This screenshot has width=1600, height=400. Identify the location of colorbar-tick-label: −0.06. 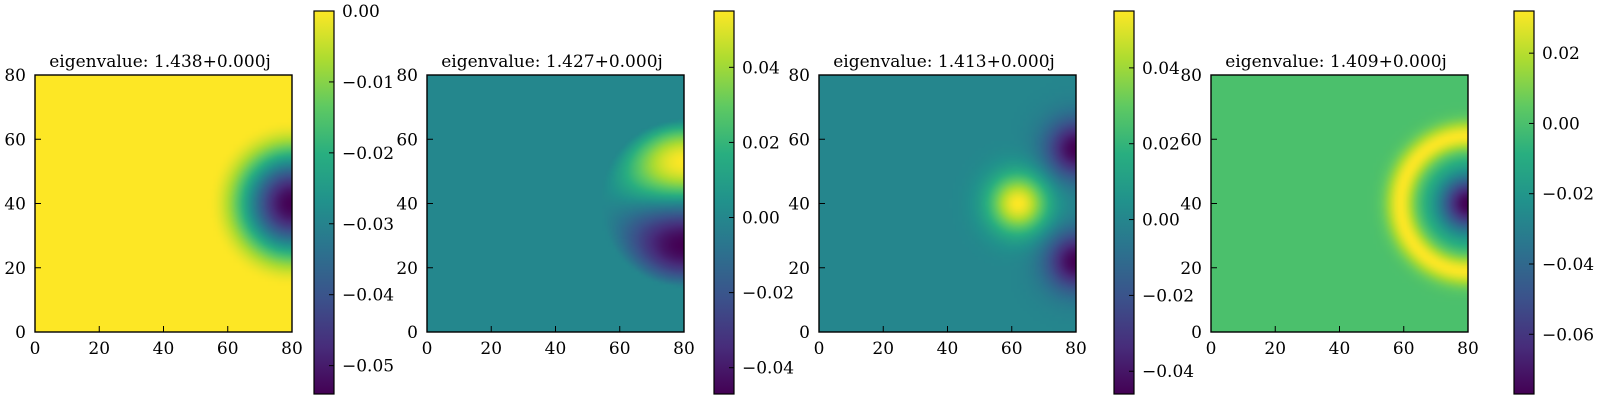
(1568, 335).